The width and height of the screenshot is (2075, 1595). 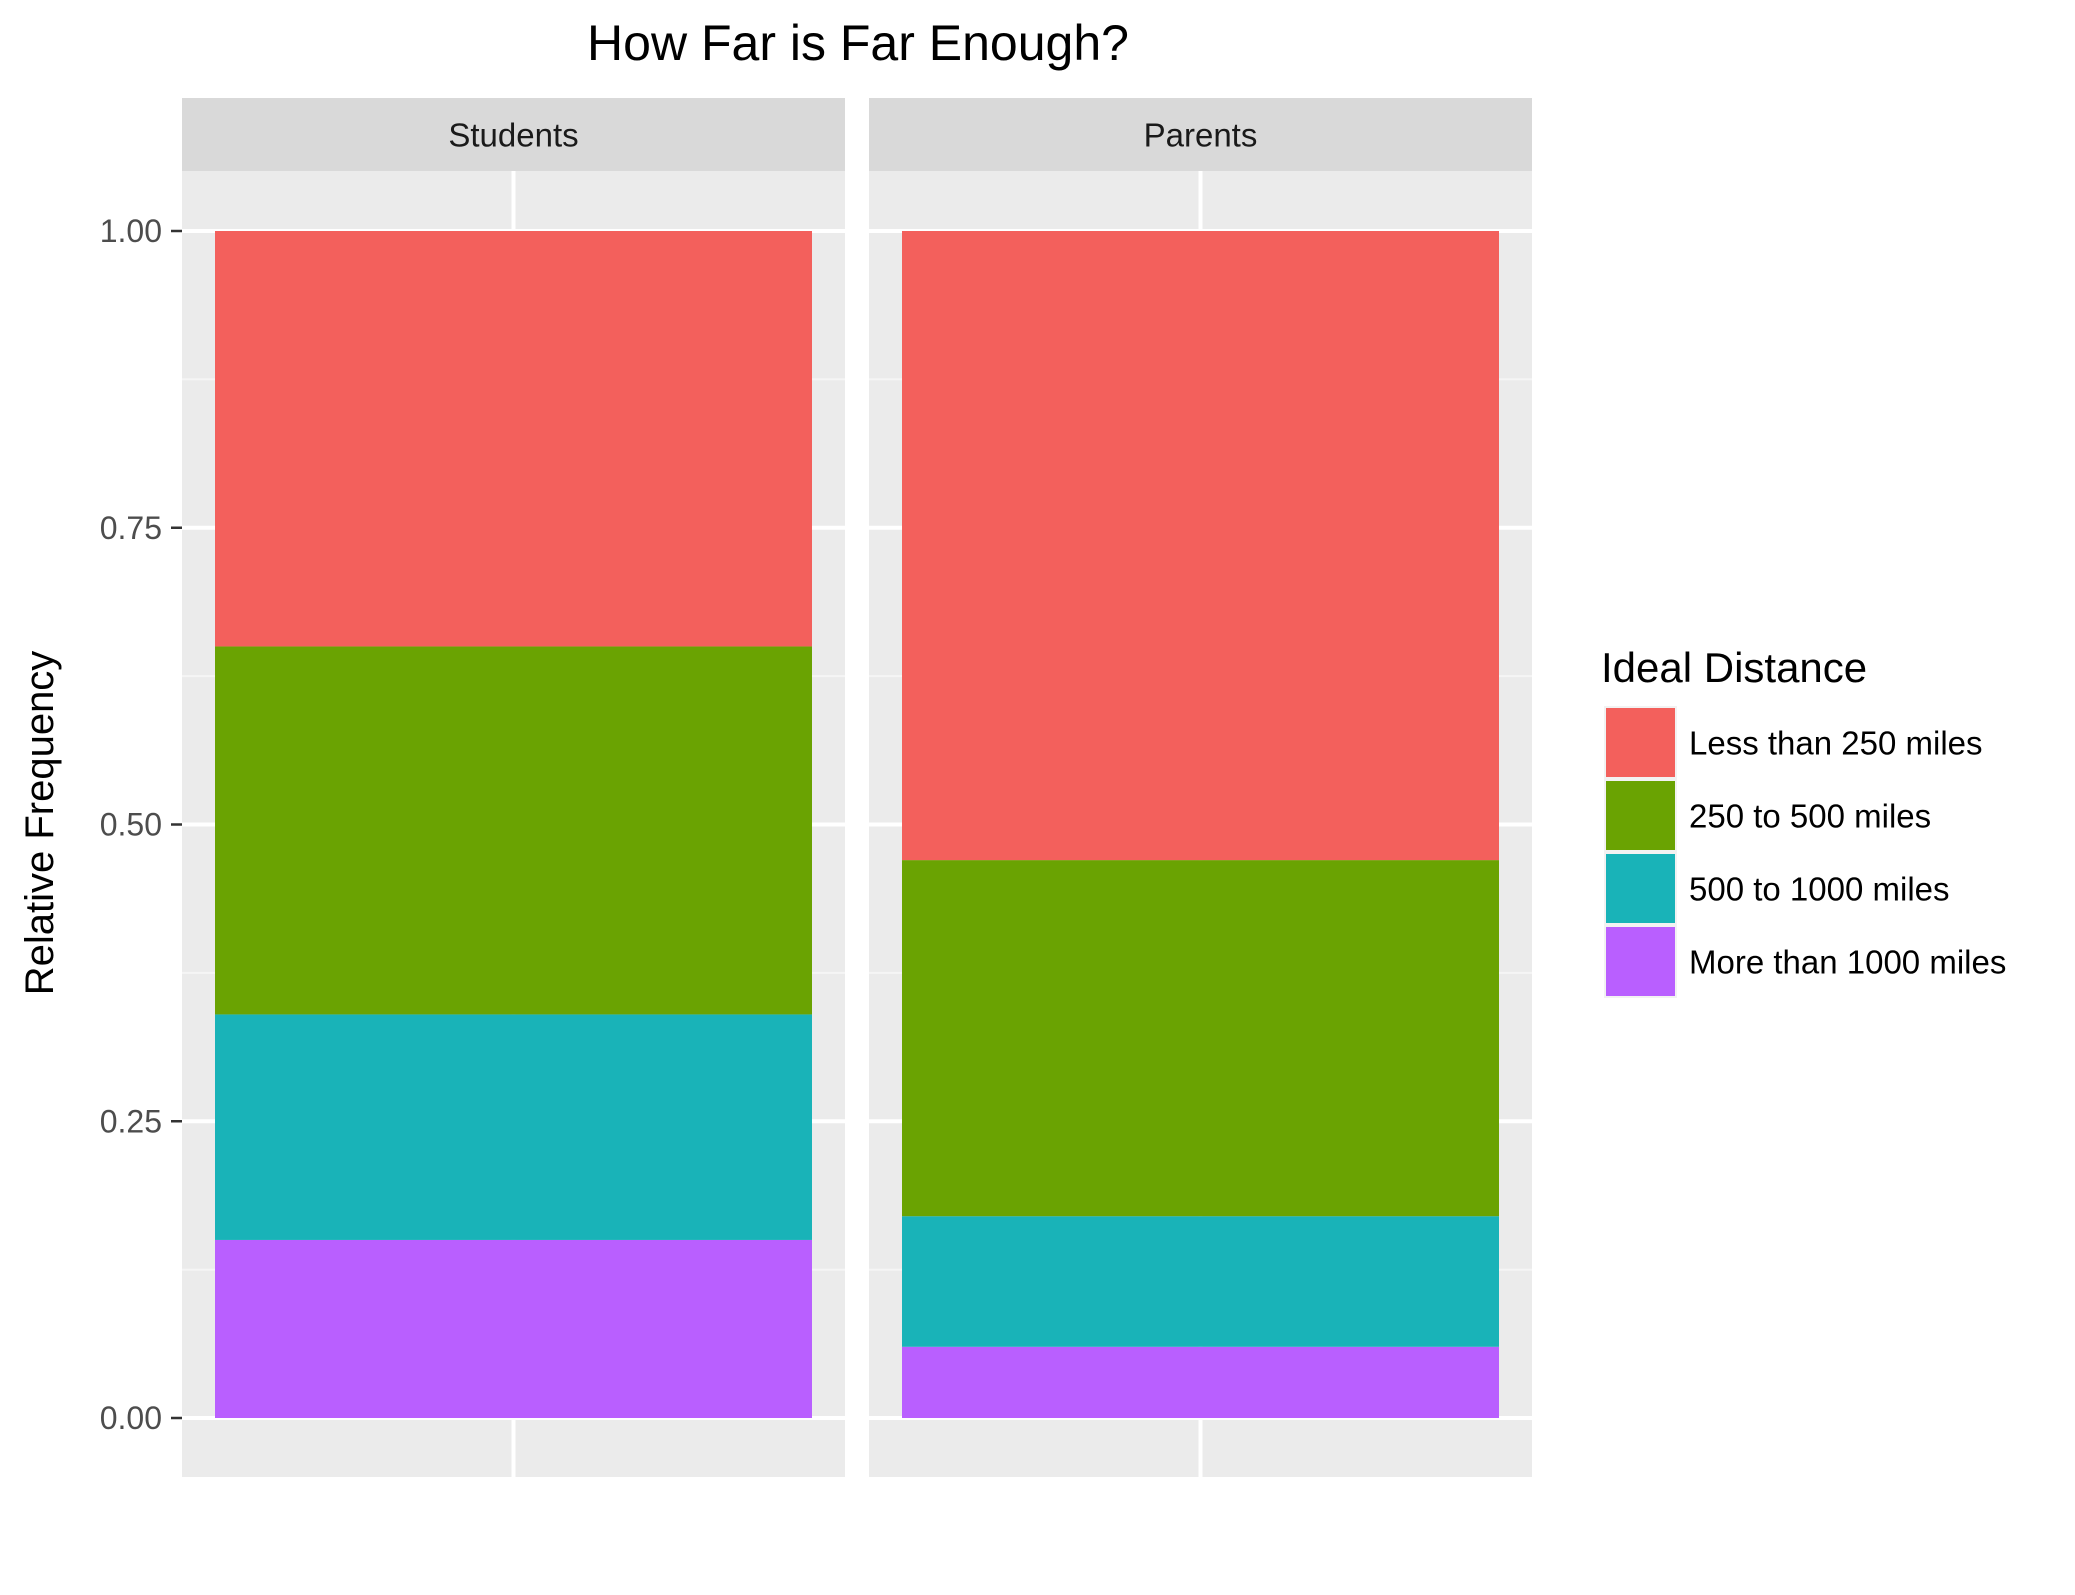 What do you see at coordinates (131, 231) in the screenshot?
I see `y-tick-label: 1.00` at bounding box center [131, 231].